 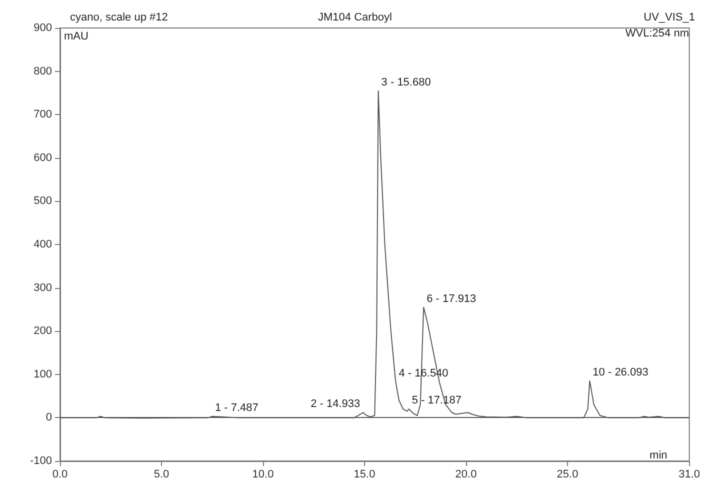 What do you see at coordinates (119, 18) in the screenshot?
I see `chart-title: cyano, scale up #12` at bounding box center [119, 18].